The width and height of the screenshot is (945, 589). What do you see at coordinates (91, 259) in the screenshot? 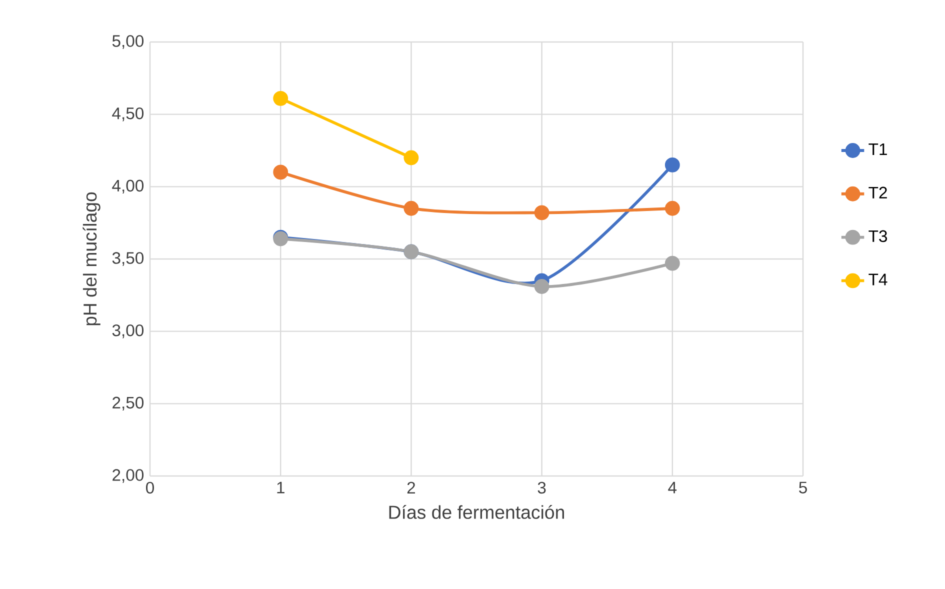
I see `y-axis-title: pH del mucílago` at bounding box center [91, 259].